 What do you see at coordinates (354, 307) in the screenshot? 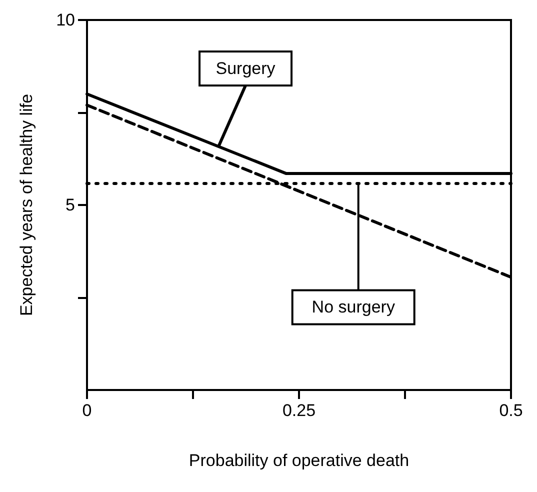
I see `text: No surgery` at bounding box center [354, 307].